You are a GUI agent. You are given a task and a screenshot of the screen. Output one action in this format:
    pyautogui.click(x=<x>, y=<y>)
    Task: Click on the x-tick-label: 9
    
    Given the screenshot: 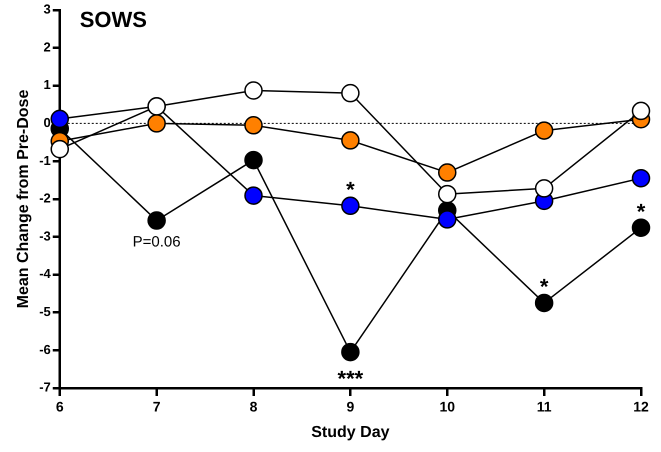 What is the action you would take?
    pyautogui.click(x=350, y=406)
    